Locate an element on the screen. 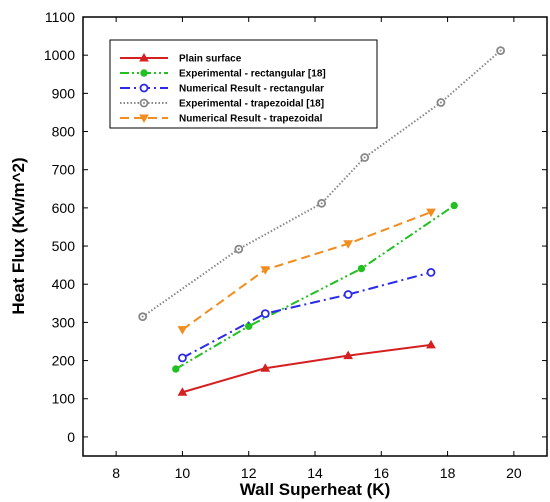  legend-entry: Numerical Result - trapezoidal is located at coordinates (221, 119).